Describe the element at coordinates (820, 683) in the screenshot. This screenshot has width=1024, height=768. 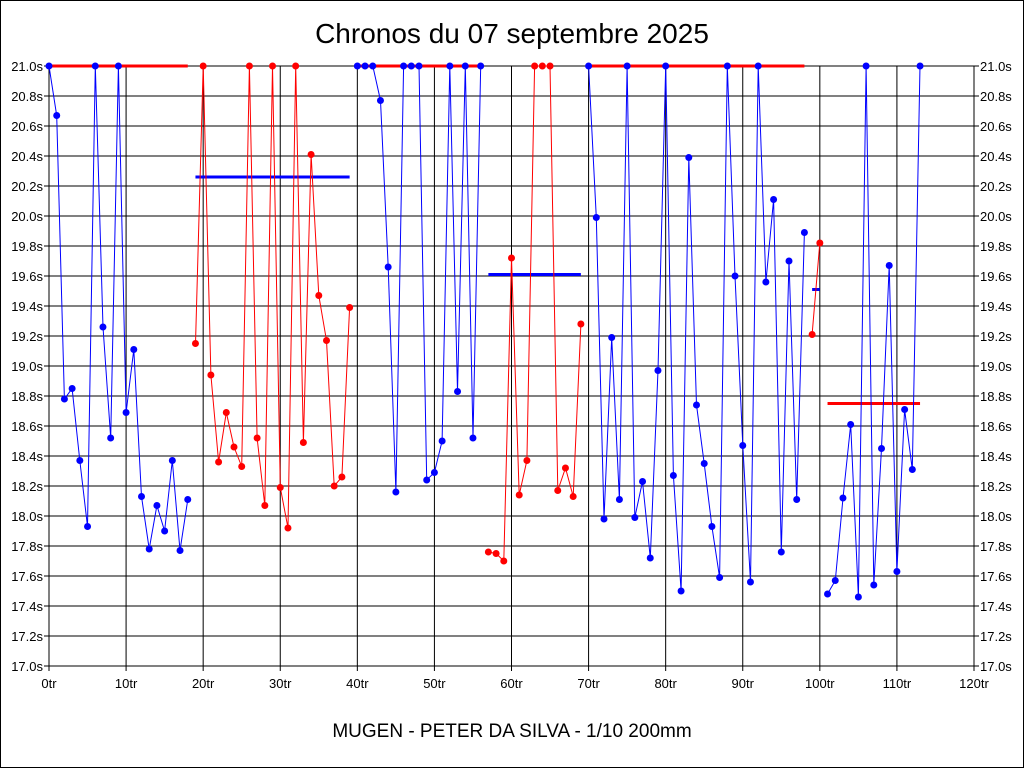
I see `x-tick-label: 100tr` at that location.